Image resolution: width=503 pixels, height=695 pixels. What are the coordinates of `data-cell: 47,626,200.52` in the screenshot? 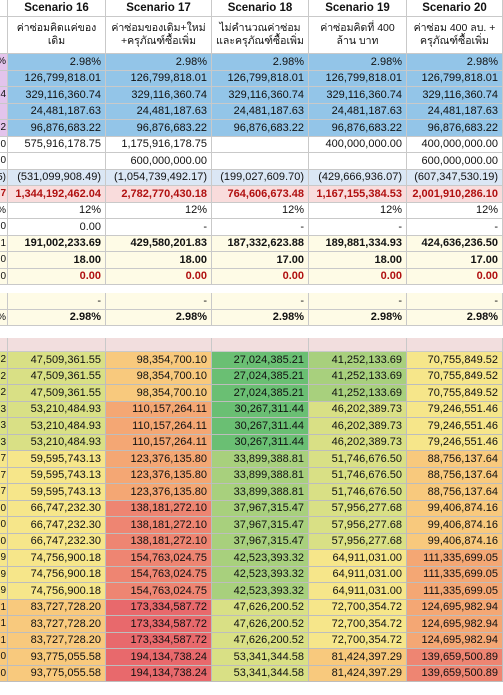 It's located at (260, 607).